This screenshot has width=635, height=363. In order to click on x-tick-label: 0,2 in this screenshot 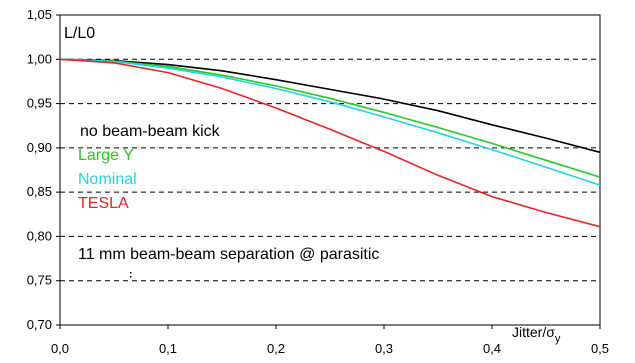, I will do `click(276, 348)`.